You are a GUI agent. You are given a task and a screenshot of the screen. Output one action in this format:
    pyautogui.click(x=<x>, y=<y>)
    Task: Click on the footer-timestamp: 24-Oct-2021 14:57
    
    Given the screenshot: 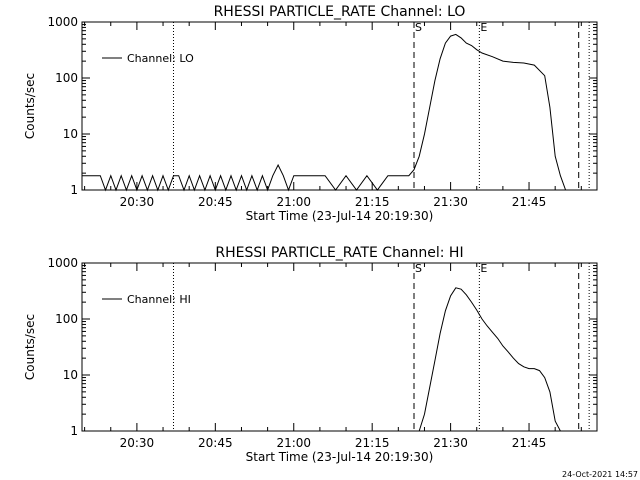 What is the action you would take?
    pyautogui.click(x=600, y=474)
    